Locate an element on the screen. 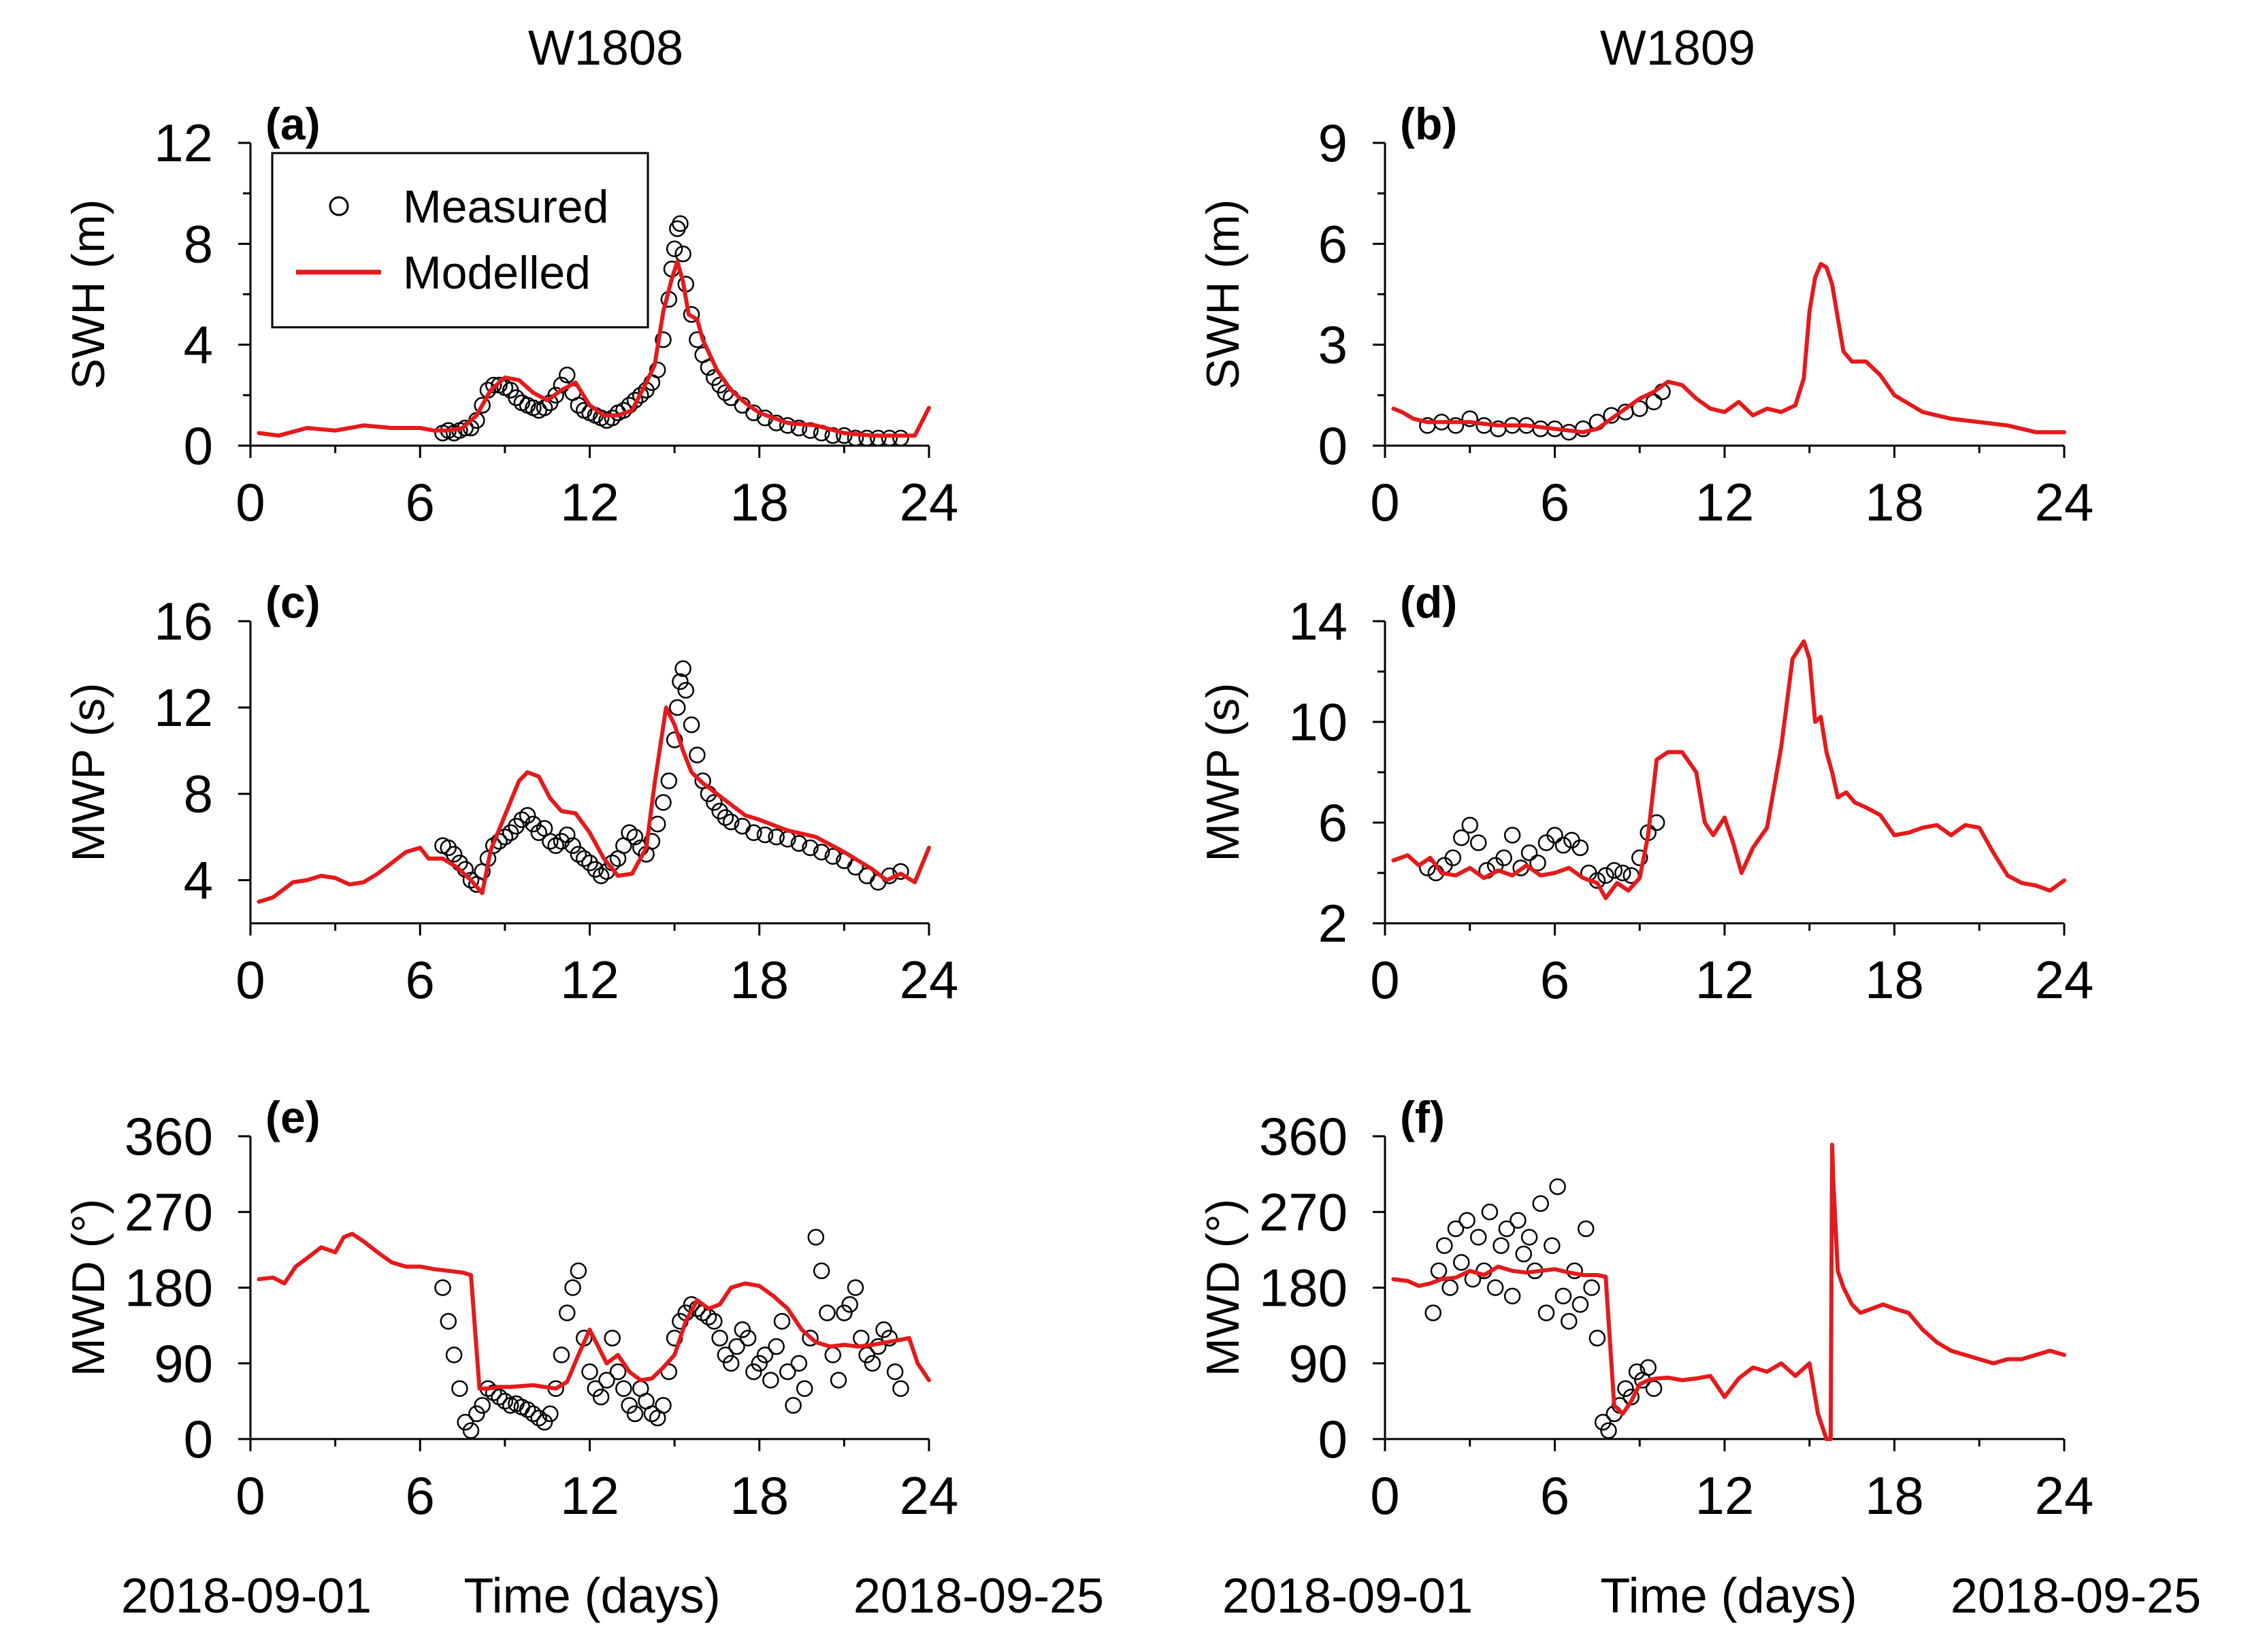  y-tick-label: 3 is located at coordinates (1333, 345).